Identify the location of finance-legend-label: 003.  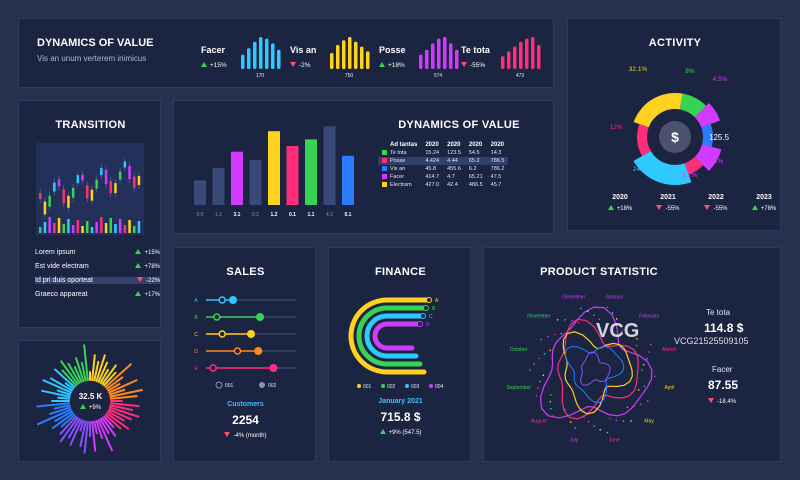
(415, 387).